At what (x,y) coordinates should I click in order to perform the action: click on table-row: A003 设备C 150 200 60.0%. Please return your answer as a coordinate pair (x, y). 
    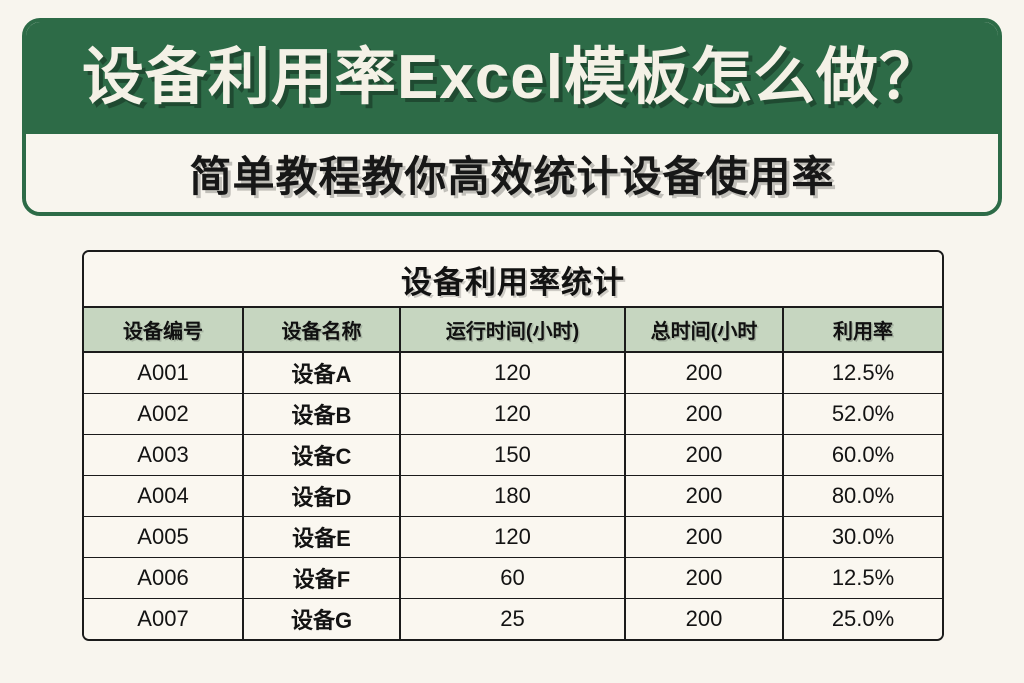
    Looking at the image, I should click on (513, 455).